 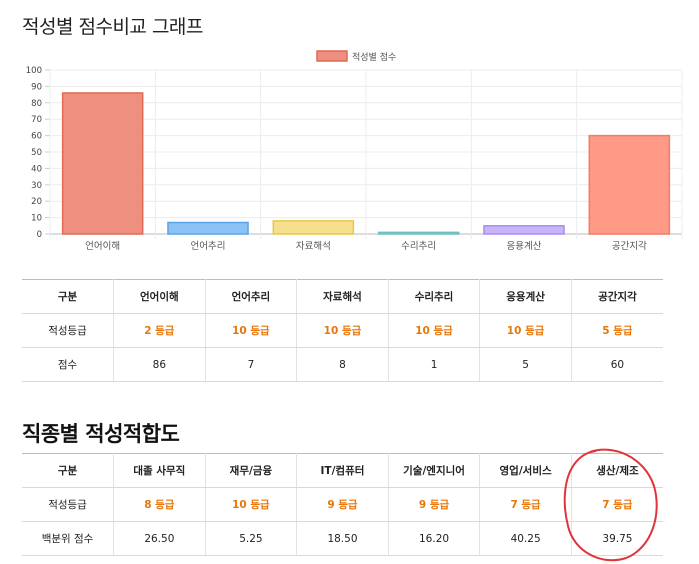 I want to click on y-tick-label: 60, so click(x=36, y=137).